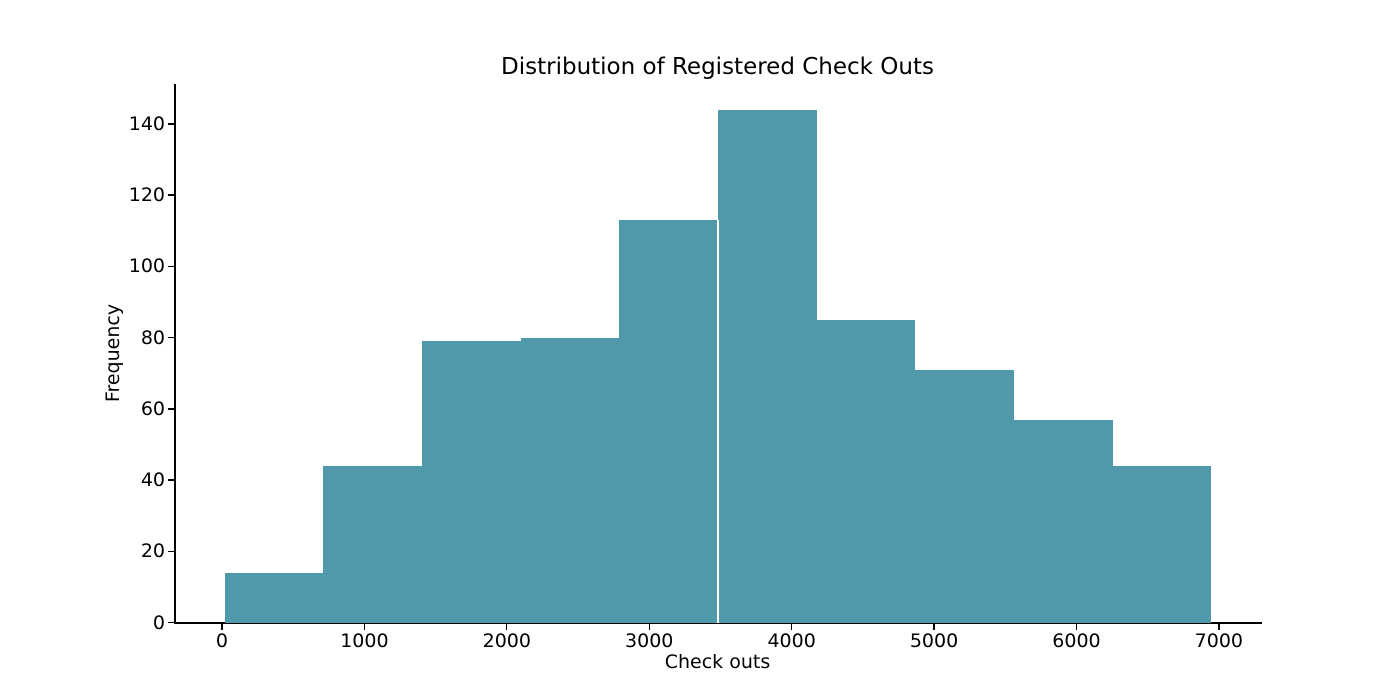  I want to click on y-tick-label: 100, so click(146, 266).